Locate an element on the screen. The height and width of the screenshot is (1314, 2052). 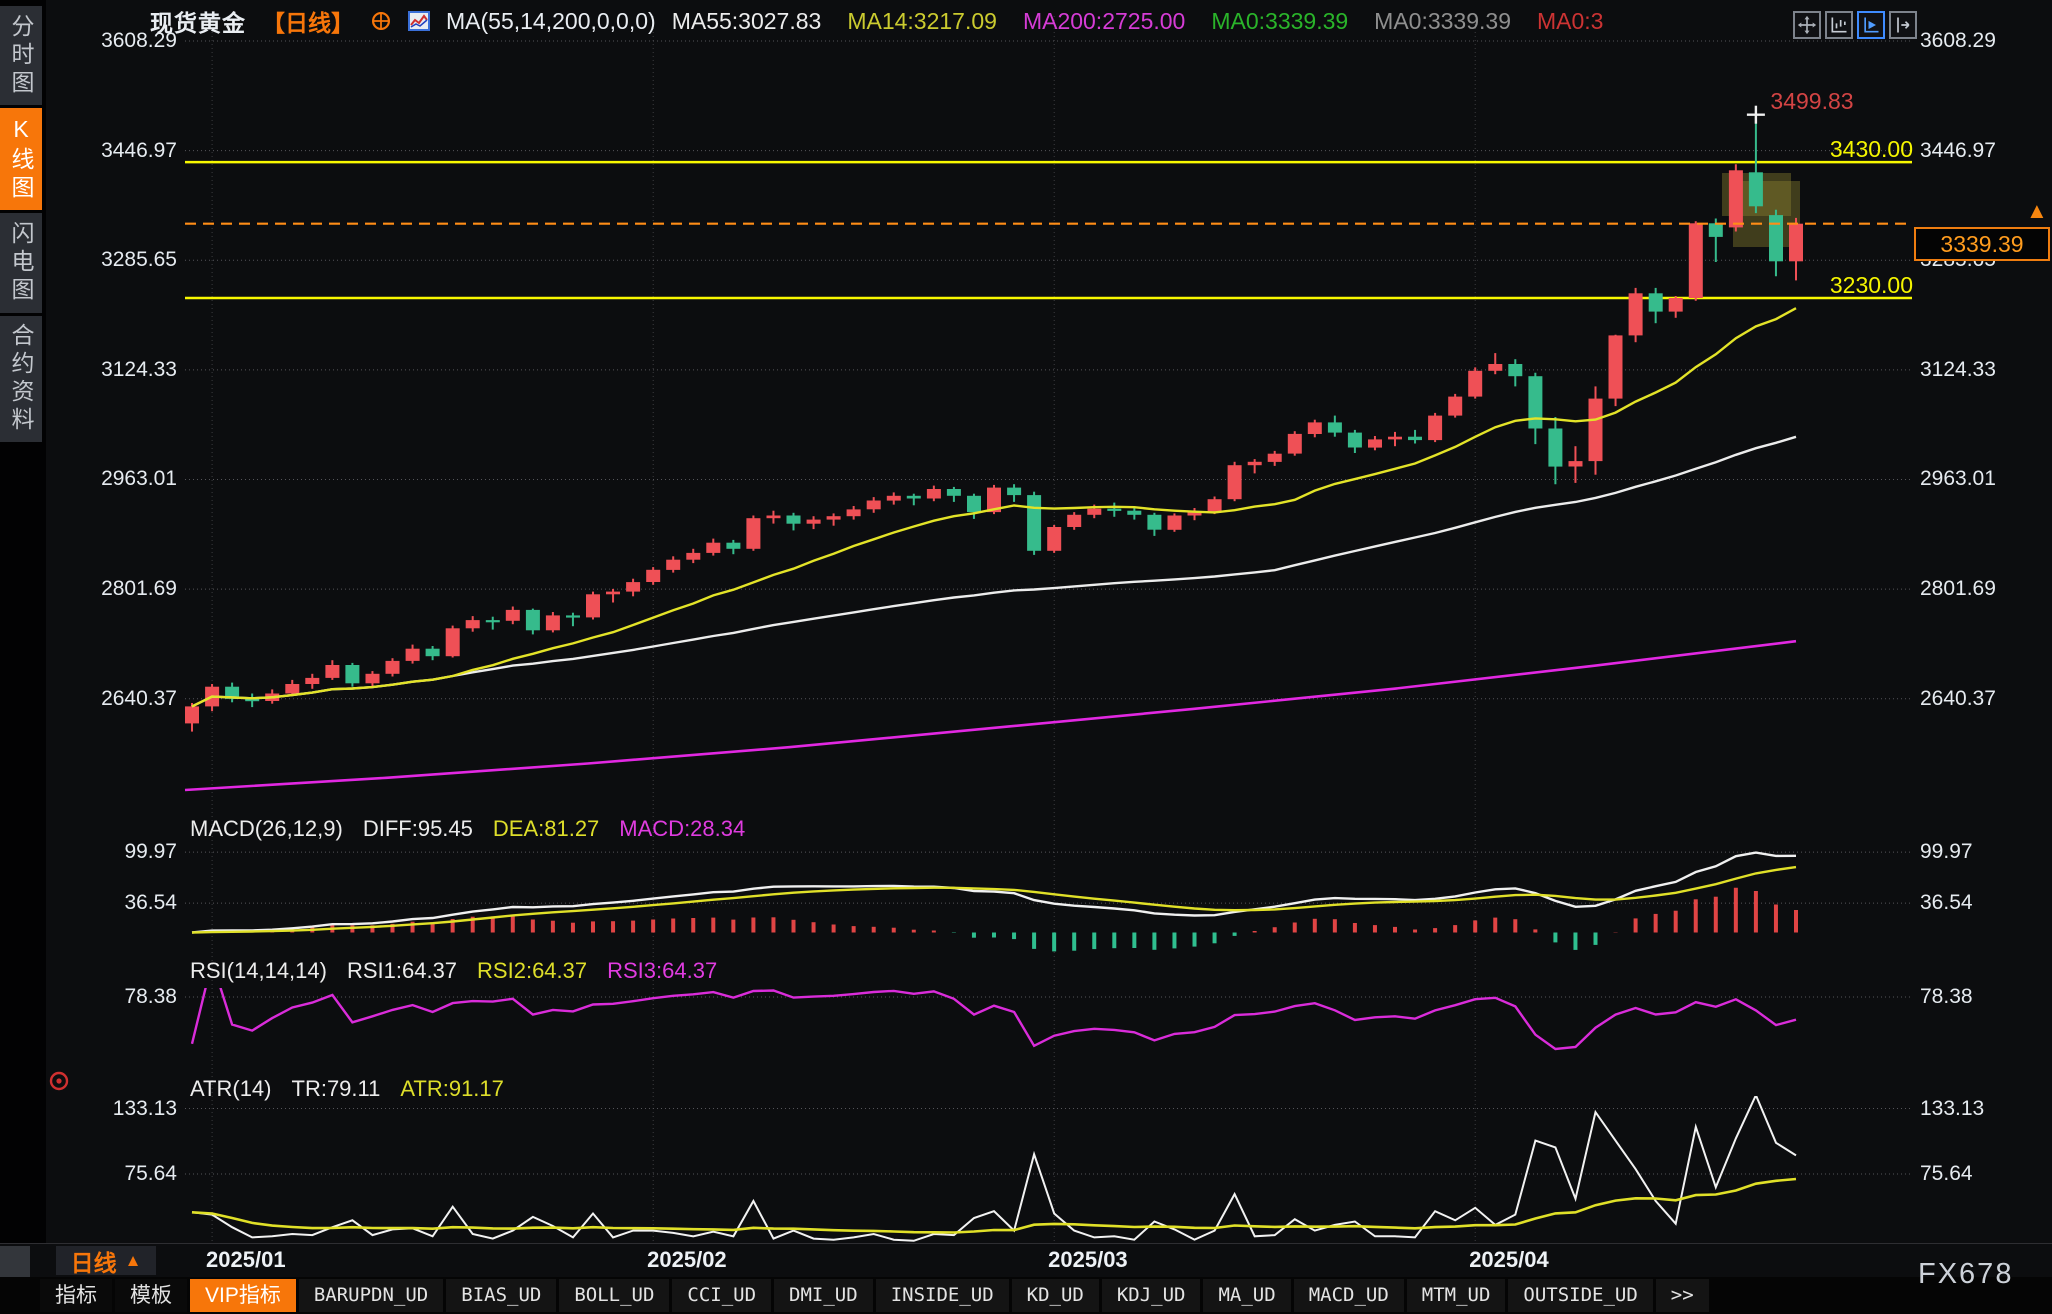
datebar-separator is located at coordinates (1026, 1243).